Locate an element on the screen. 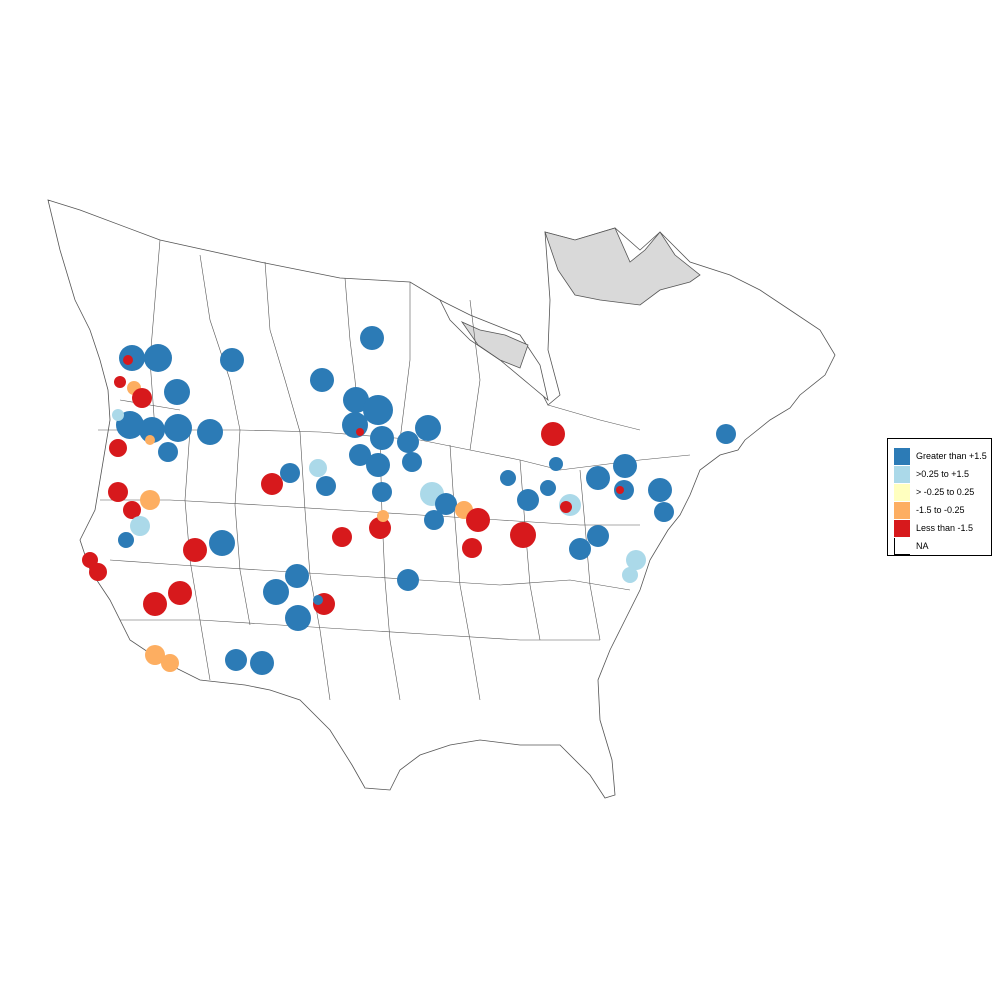 The height and width of the screenshot is (1000, 1000). legend-label: NA is located at coordinates (922, 546).